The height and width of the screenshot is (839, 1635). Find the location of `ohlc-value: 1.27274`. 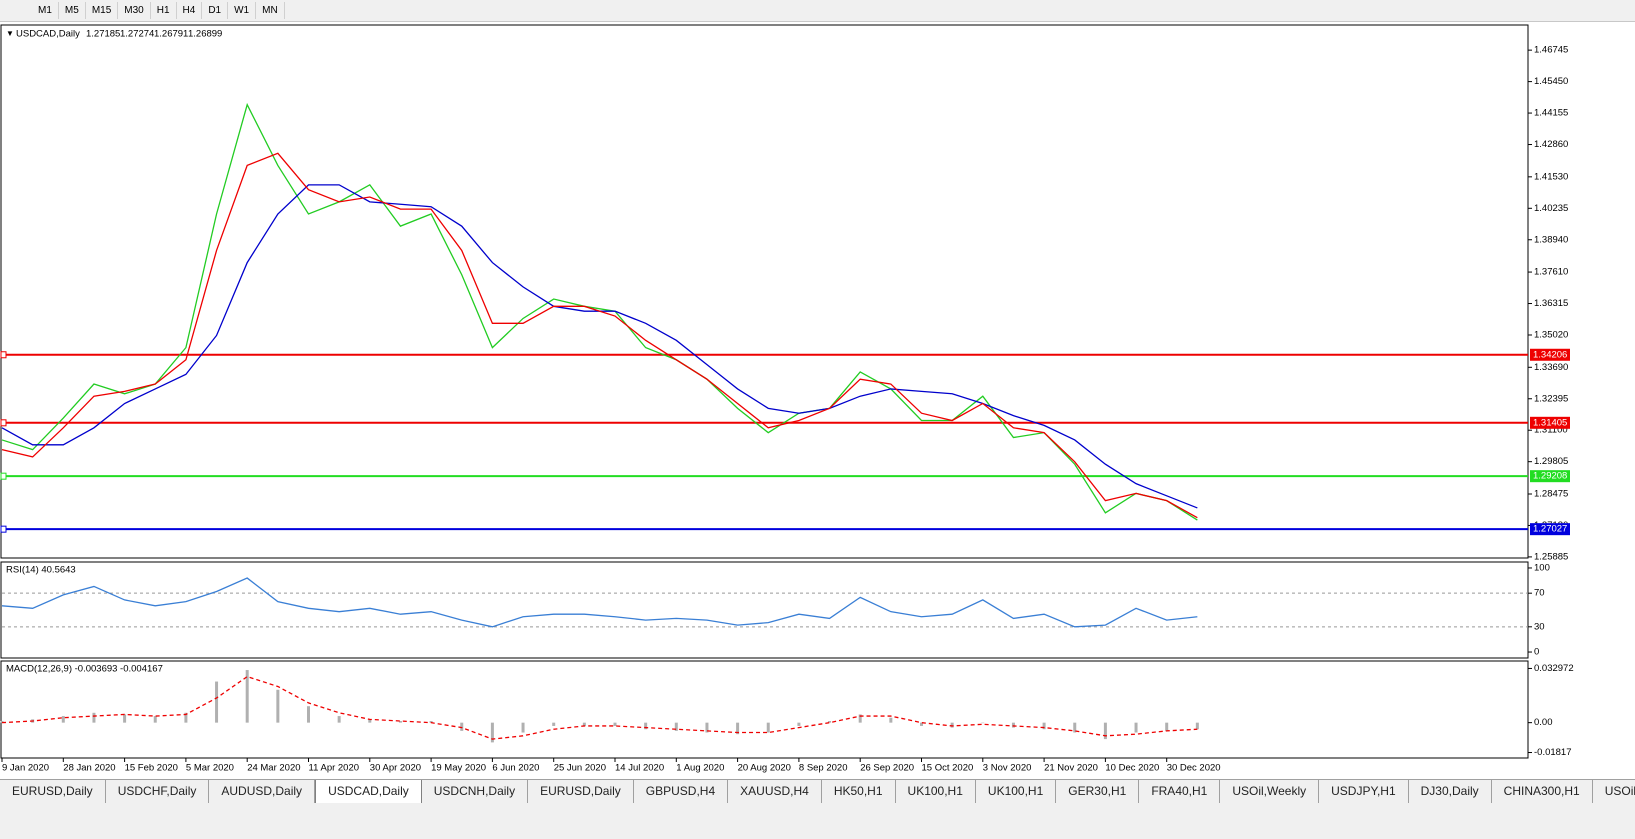

ohlc-value: 1.27274 is located at coordinates (137, 34).